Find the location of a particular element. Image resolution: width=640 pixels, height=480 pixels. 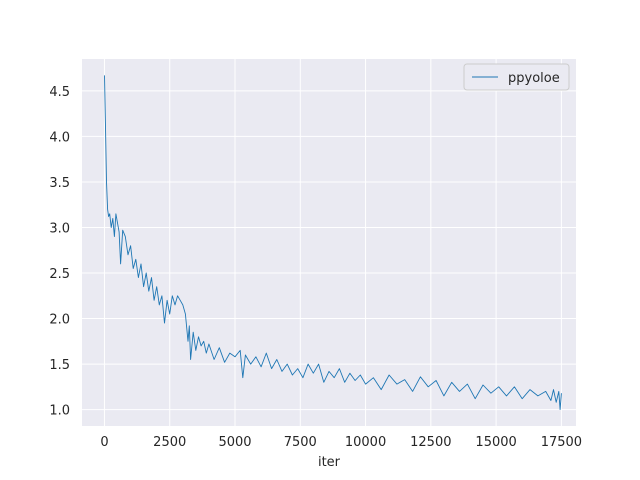

x-tick-label: 10000 is located at coordinates (365, 442).